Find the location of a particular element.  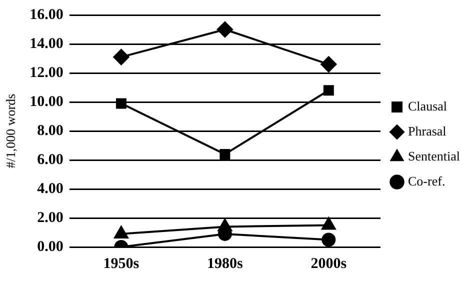

x-tick-label: 1950s is located at coordinates (121, 264).